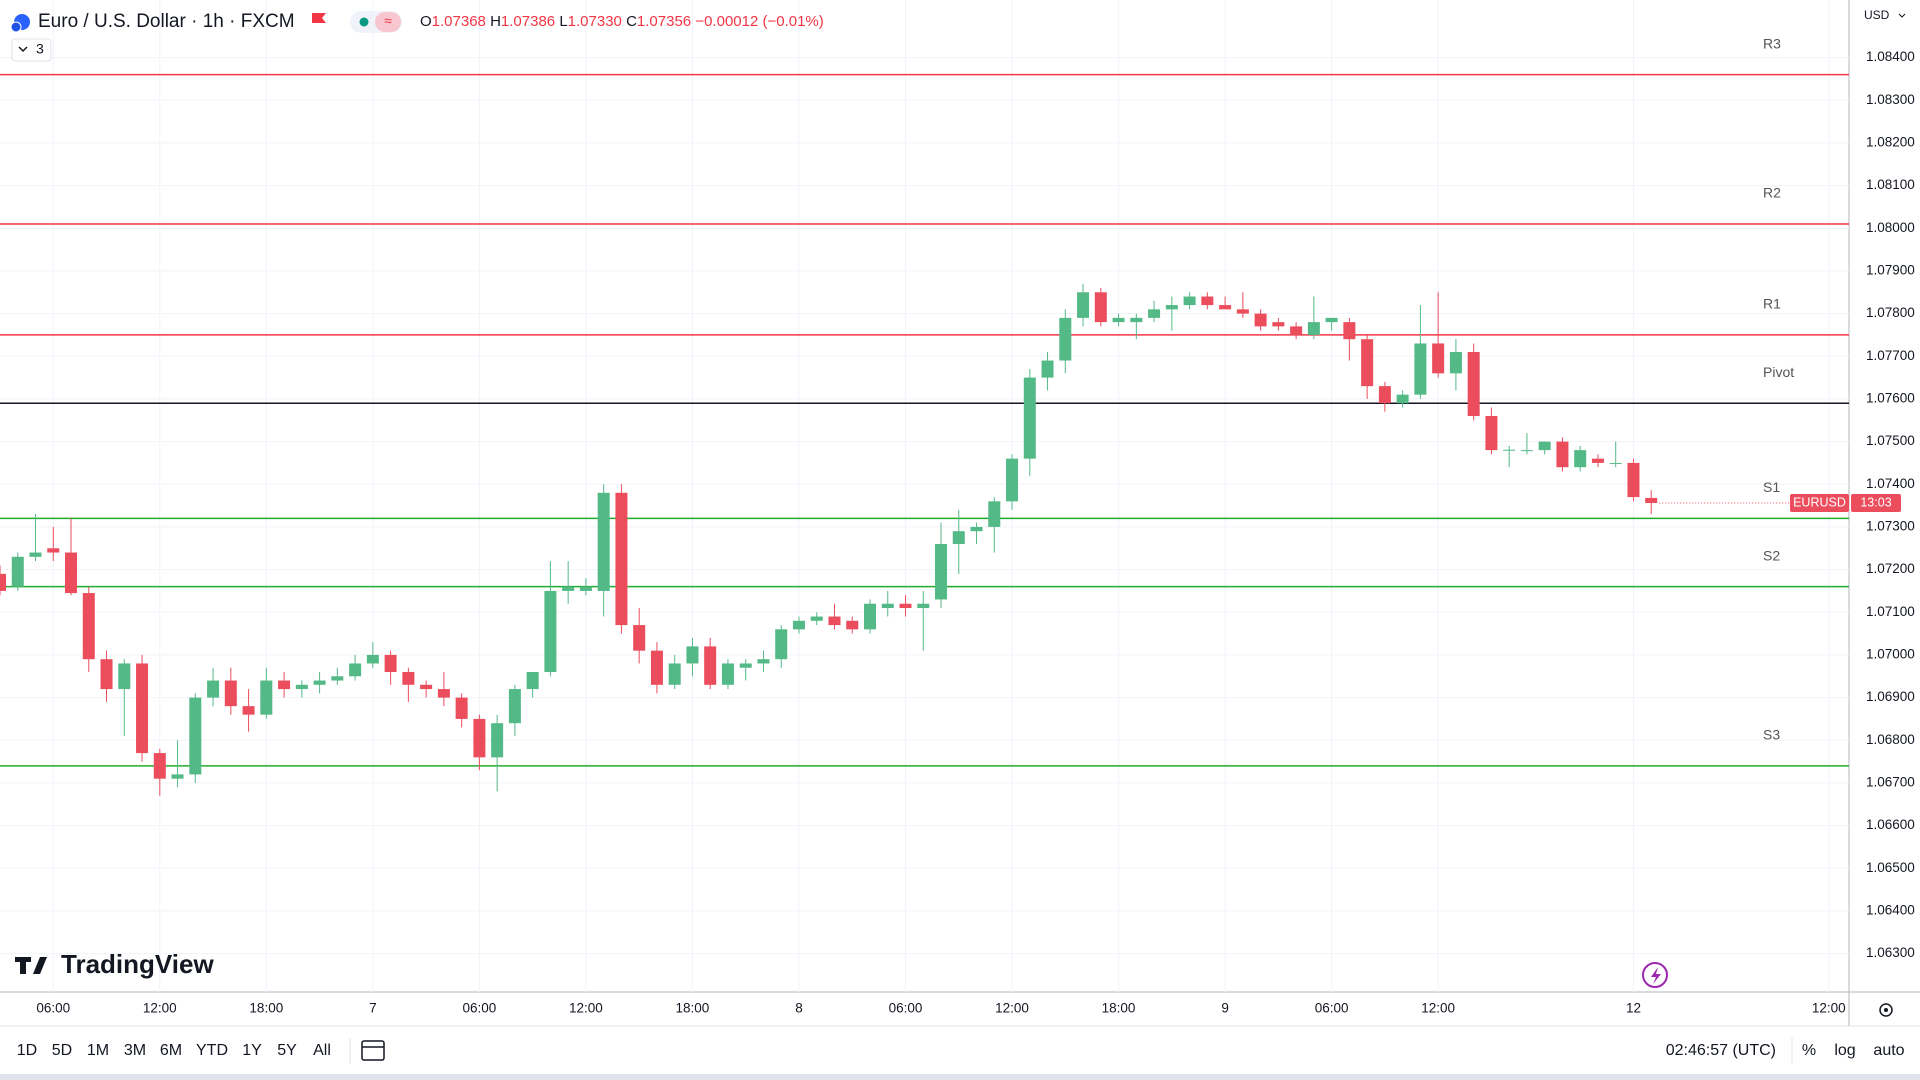  I want to click on indicators-toggle, so click(31, 50).